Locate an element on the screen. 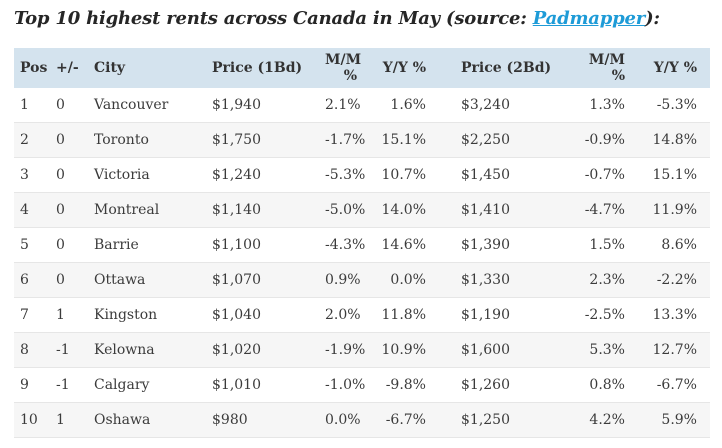 The image size is (722, 448). cell-price-1bd: $1,070 is located at coordinates (265, 280).